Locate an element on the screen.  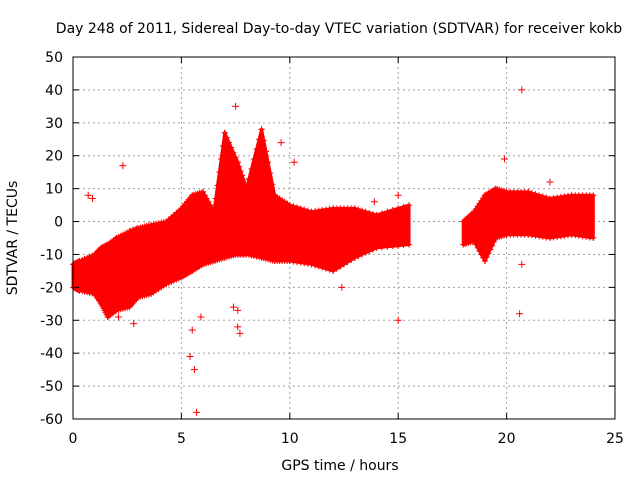
y-tick-label: 20 is located at coordinates (54, 157).